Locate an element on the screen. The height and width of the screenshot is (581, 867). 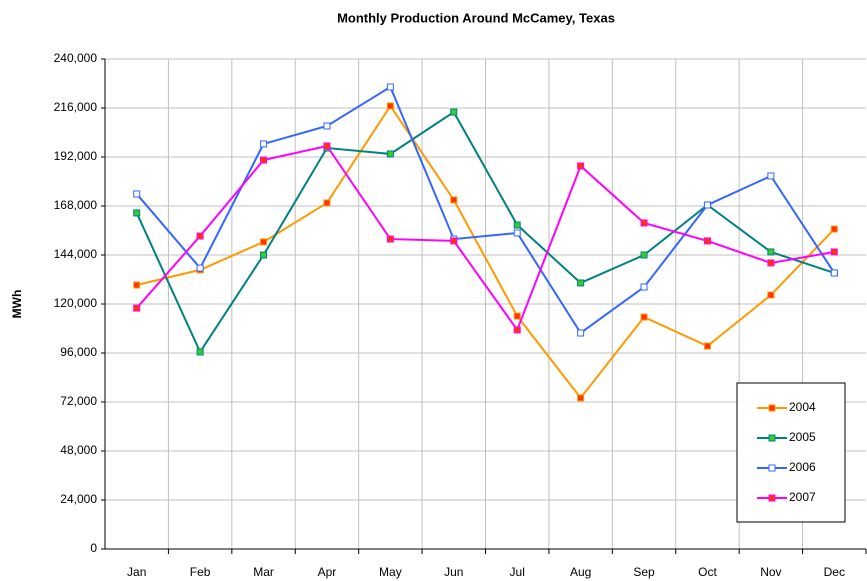
x-tick-label: Nov is located at coordinates (770, 572).